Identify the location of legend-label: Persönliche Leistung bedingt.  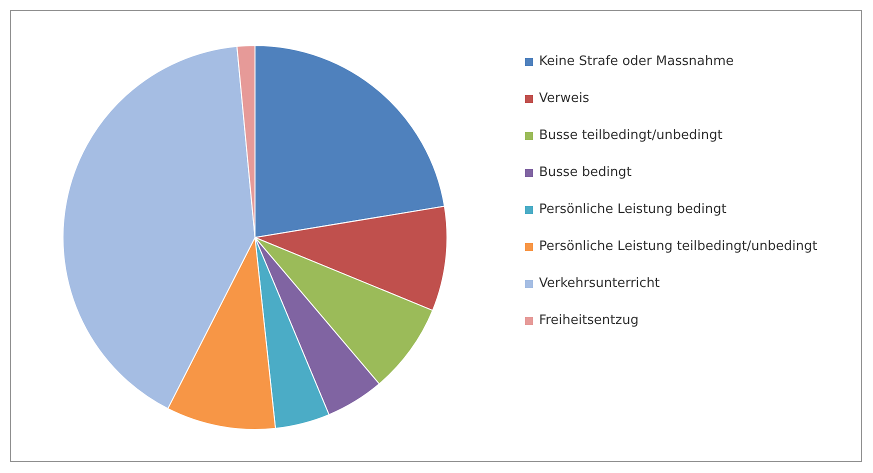
(632, 210).